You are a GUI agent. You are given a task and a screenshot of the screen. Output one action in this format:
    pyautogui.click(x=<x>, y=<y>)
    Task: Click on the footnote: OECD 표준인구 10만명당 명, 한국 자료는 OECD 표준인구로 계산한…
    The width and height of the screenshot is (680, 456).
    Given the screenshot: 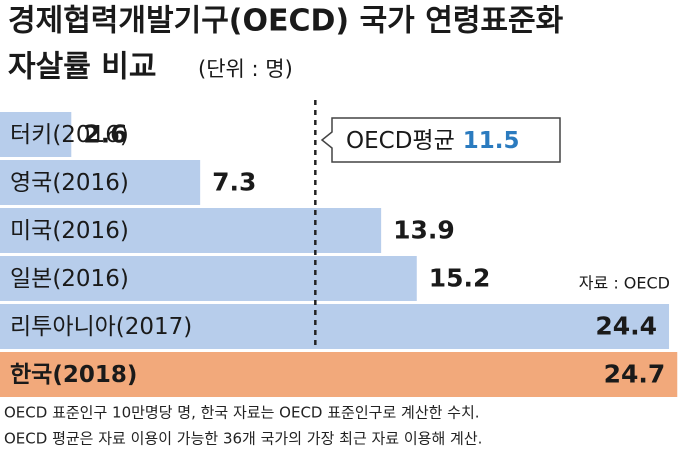 What is the action you would take?
    pyautogui.click(x=242, y=413)
    